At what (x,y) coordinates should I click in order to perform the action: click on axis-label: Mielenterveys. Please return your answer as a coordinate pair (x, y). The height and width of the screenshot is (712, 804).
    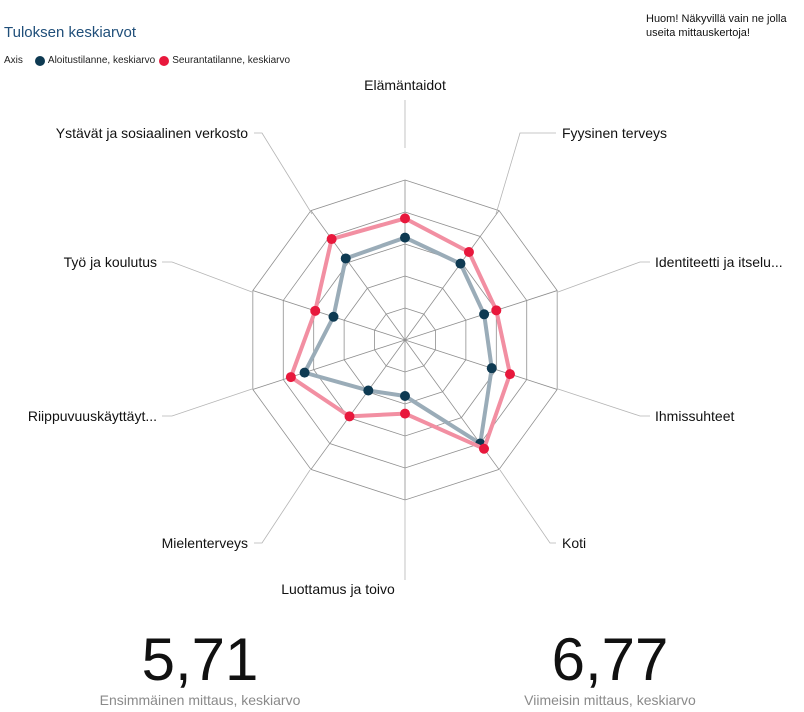
    Looking at the image, I should click on (205, 543).